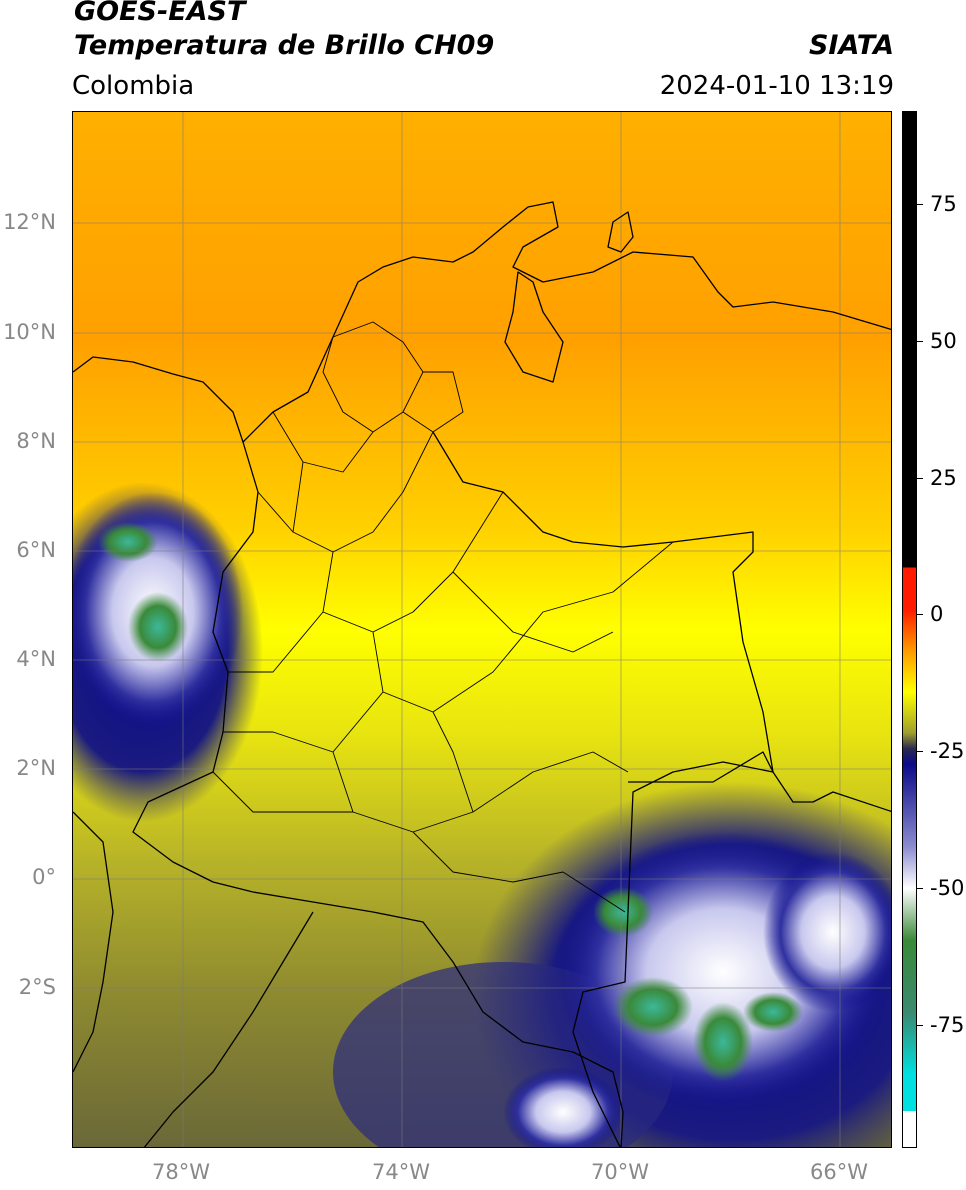 The width and height of the screenshot is (966, 1190). What do you see at coordinates (943, 478) in the screenshot?
I see `colorbar-label-25: 25` at bounding box center [943, 478].